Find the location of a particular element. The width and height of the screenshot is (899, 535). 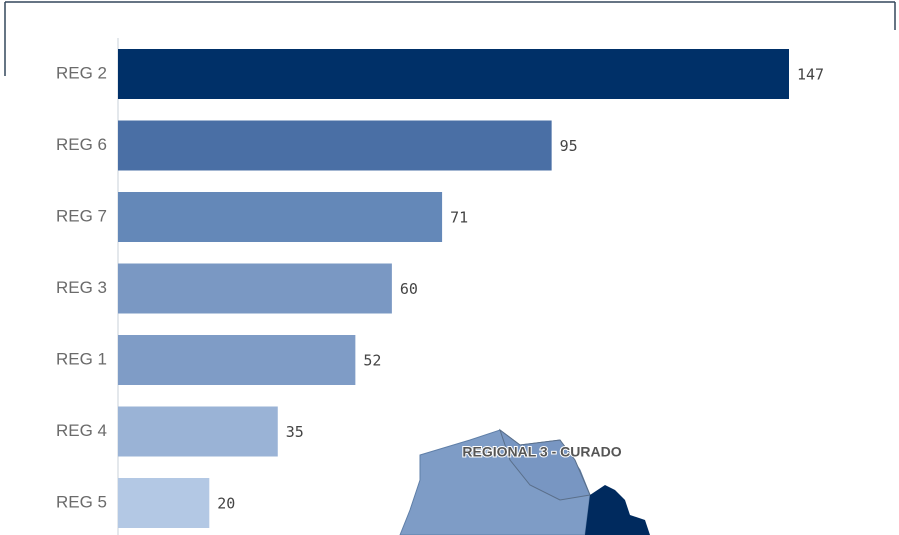

category-label: REG 4 is located at coordinates (81, 430).